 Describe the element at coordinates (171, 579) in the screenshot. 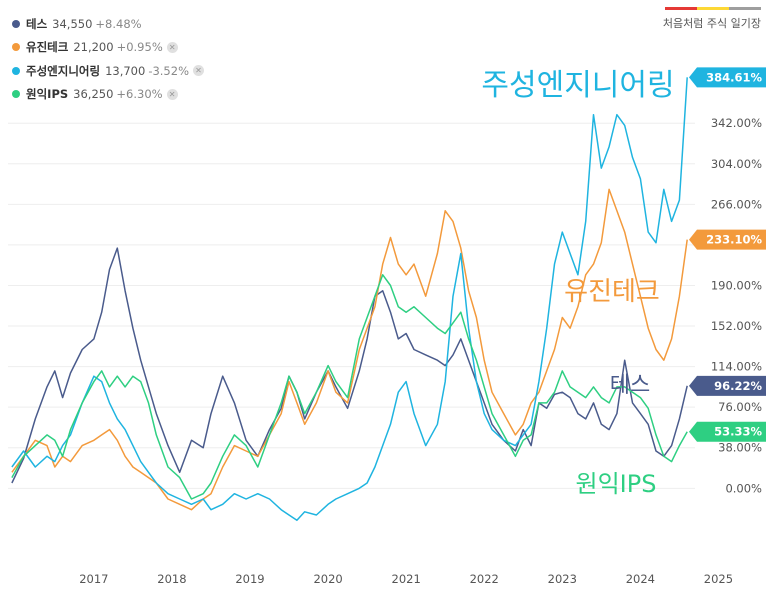

I see `x-tick-label: 2018` at that location.